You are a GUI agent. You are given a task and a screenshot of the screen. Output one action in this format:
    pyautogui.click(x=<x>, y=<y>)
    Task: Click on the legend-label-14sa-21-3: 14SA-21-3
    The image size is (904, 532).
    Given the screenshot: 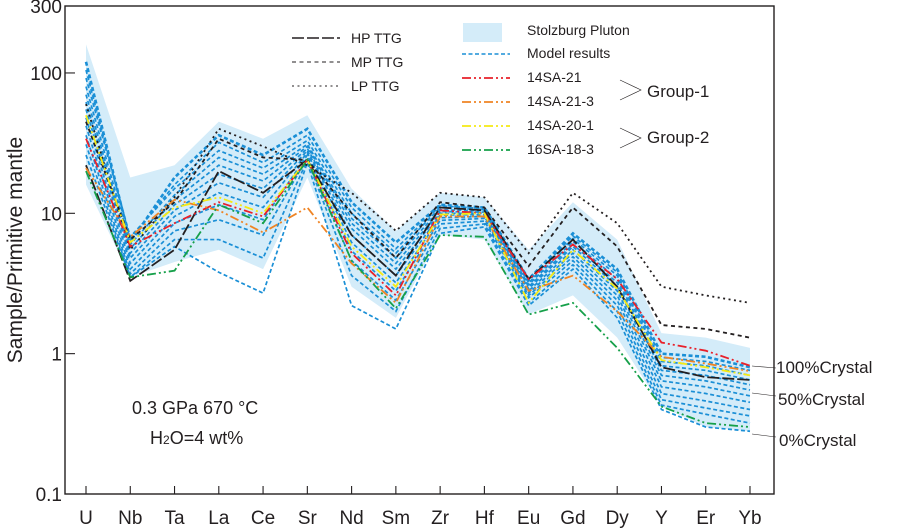 What is the action you would take?
    pyautogui.click(x=560, y=101)
    